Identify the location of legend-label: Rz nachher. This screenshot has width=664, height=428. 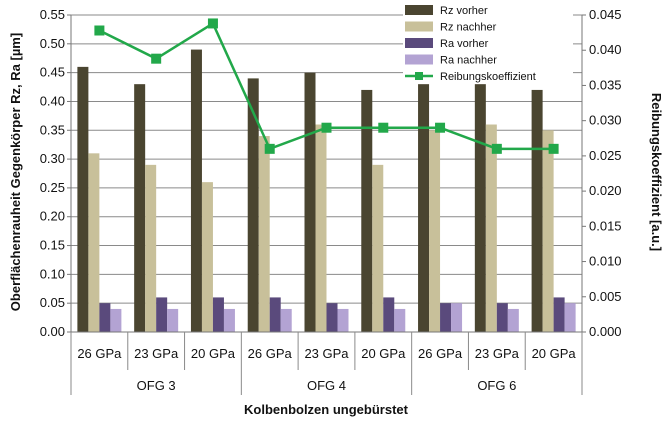
(468, 28).